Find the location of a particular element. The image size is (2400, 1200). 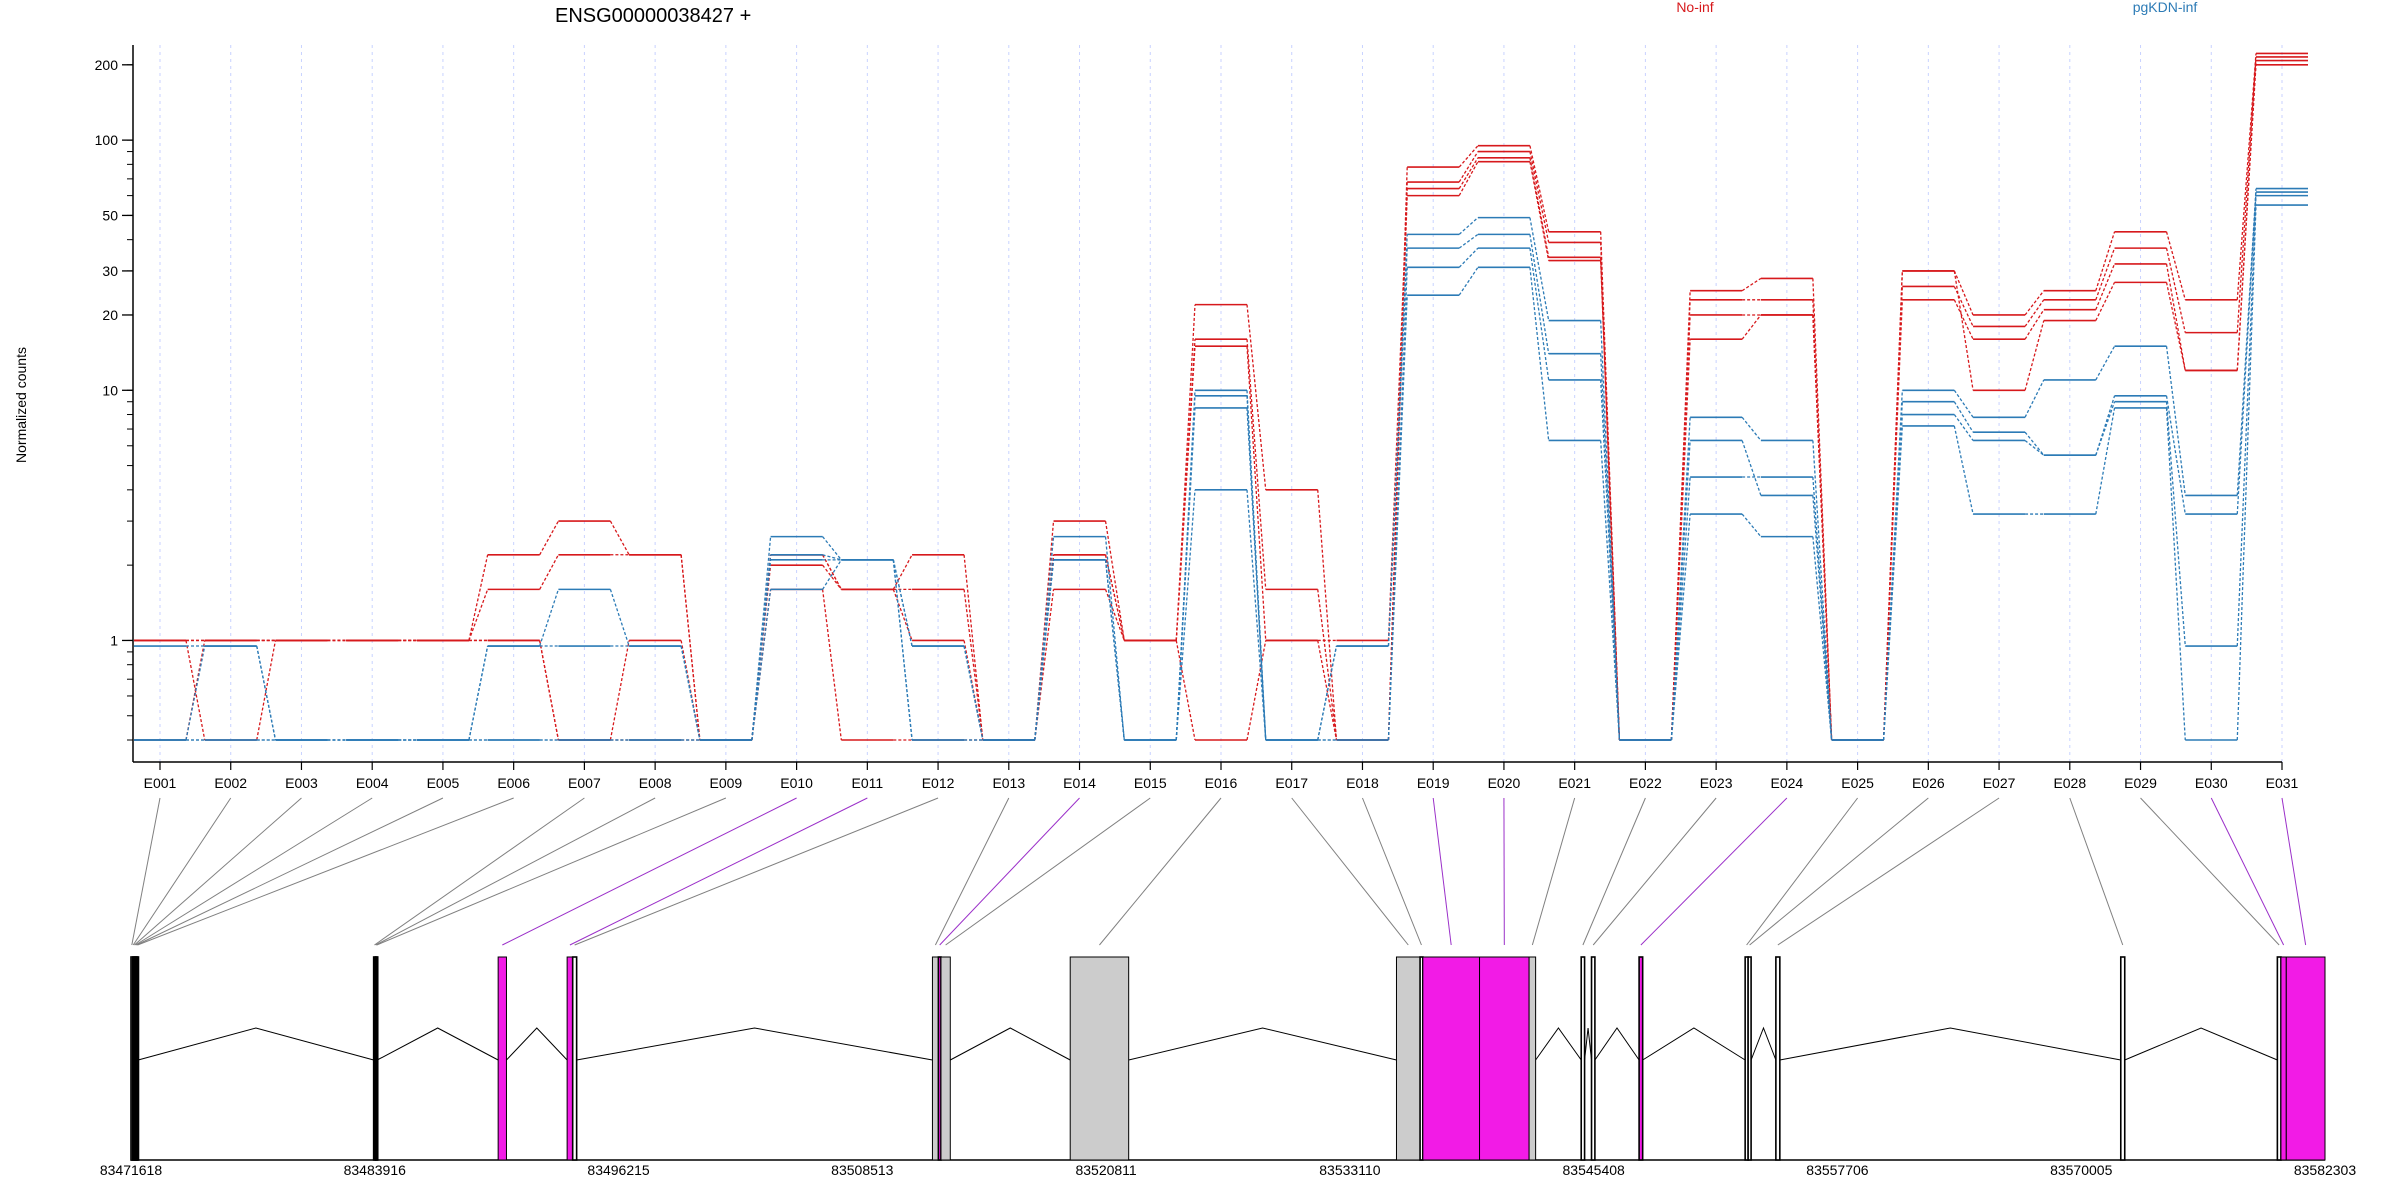

genomic-position-label: 83508513 is located at coordinates (862, 1170).